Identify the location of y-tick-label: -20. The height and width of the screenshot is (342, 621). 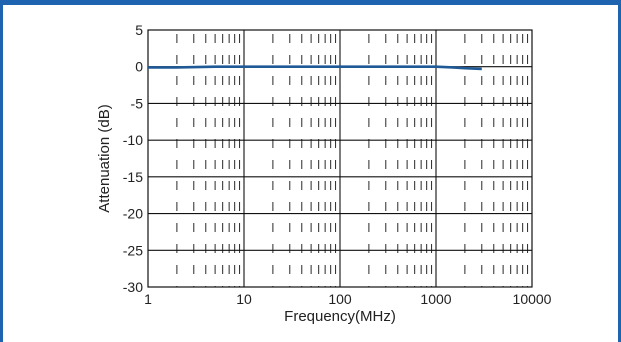
(133, 214).